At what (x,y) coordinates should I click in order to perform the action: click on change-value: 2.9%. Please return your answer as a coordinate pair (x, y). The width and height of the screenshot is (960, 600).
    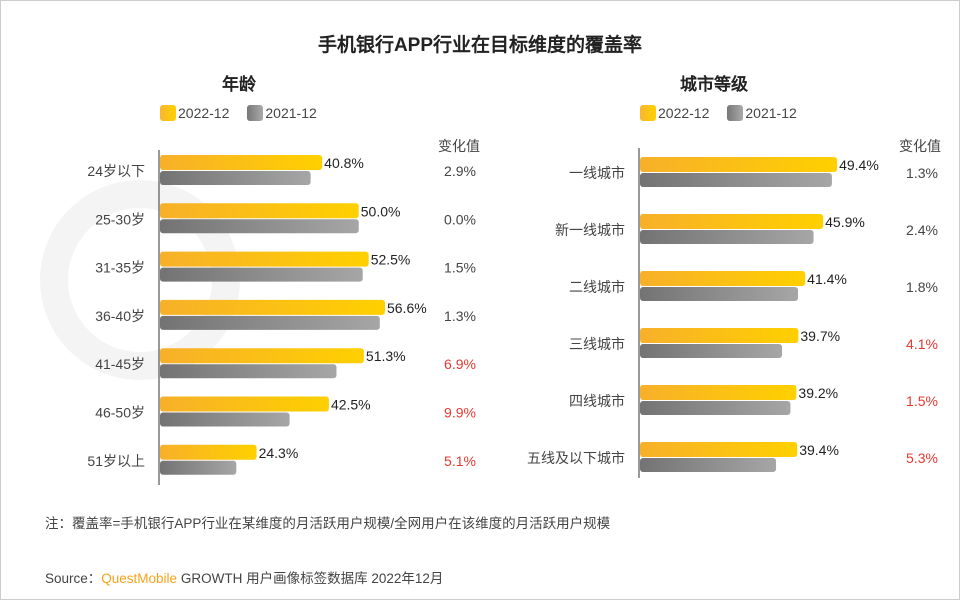
    Looking at the image, I should click on (460, 171).